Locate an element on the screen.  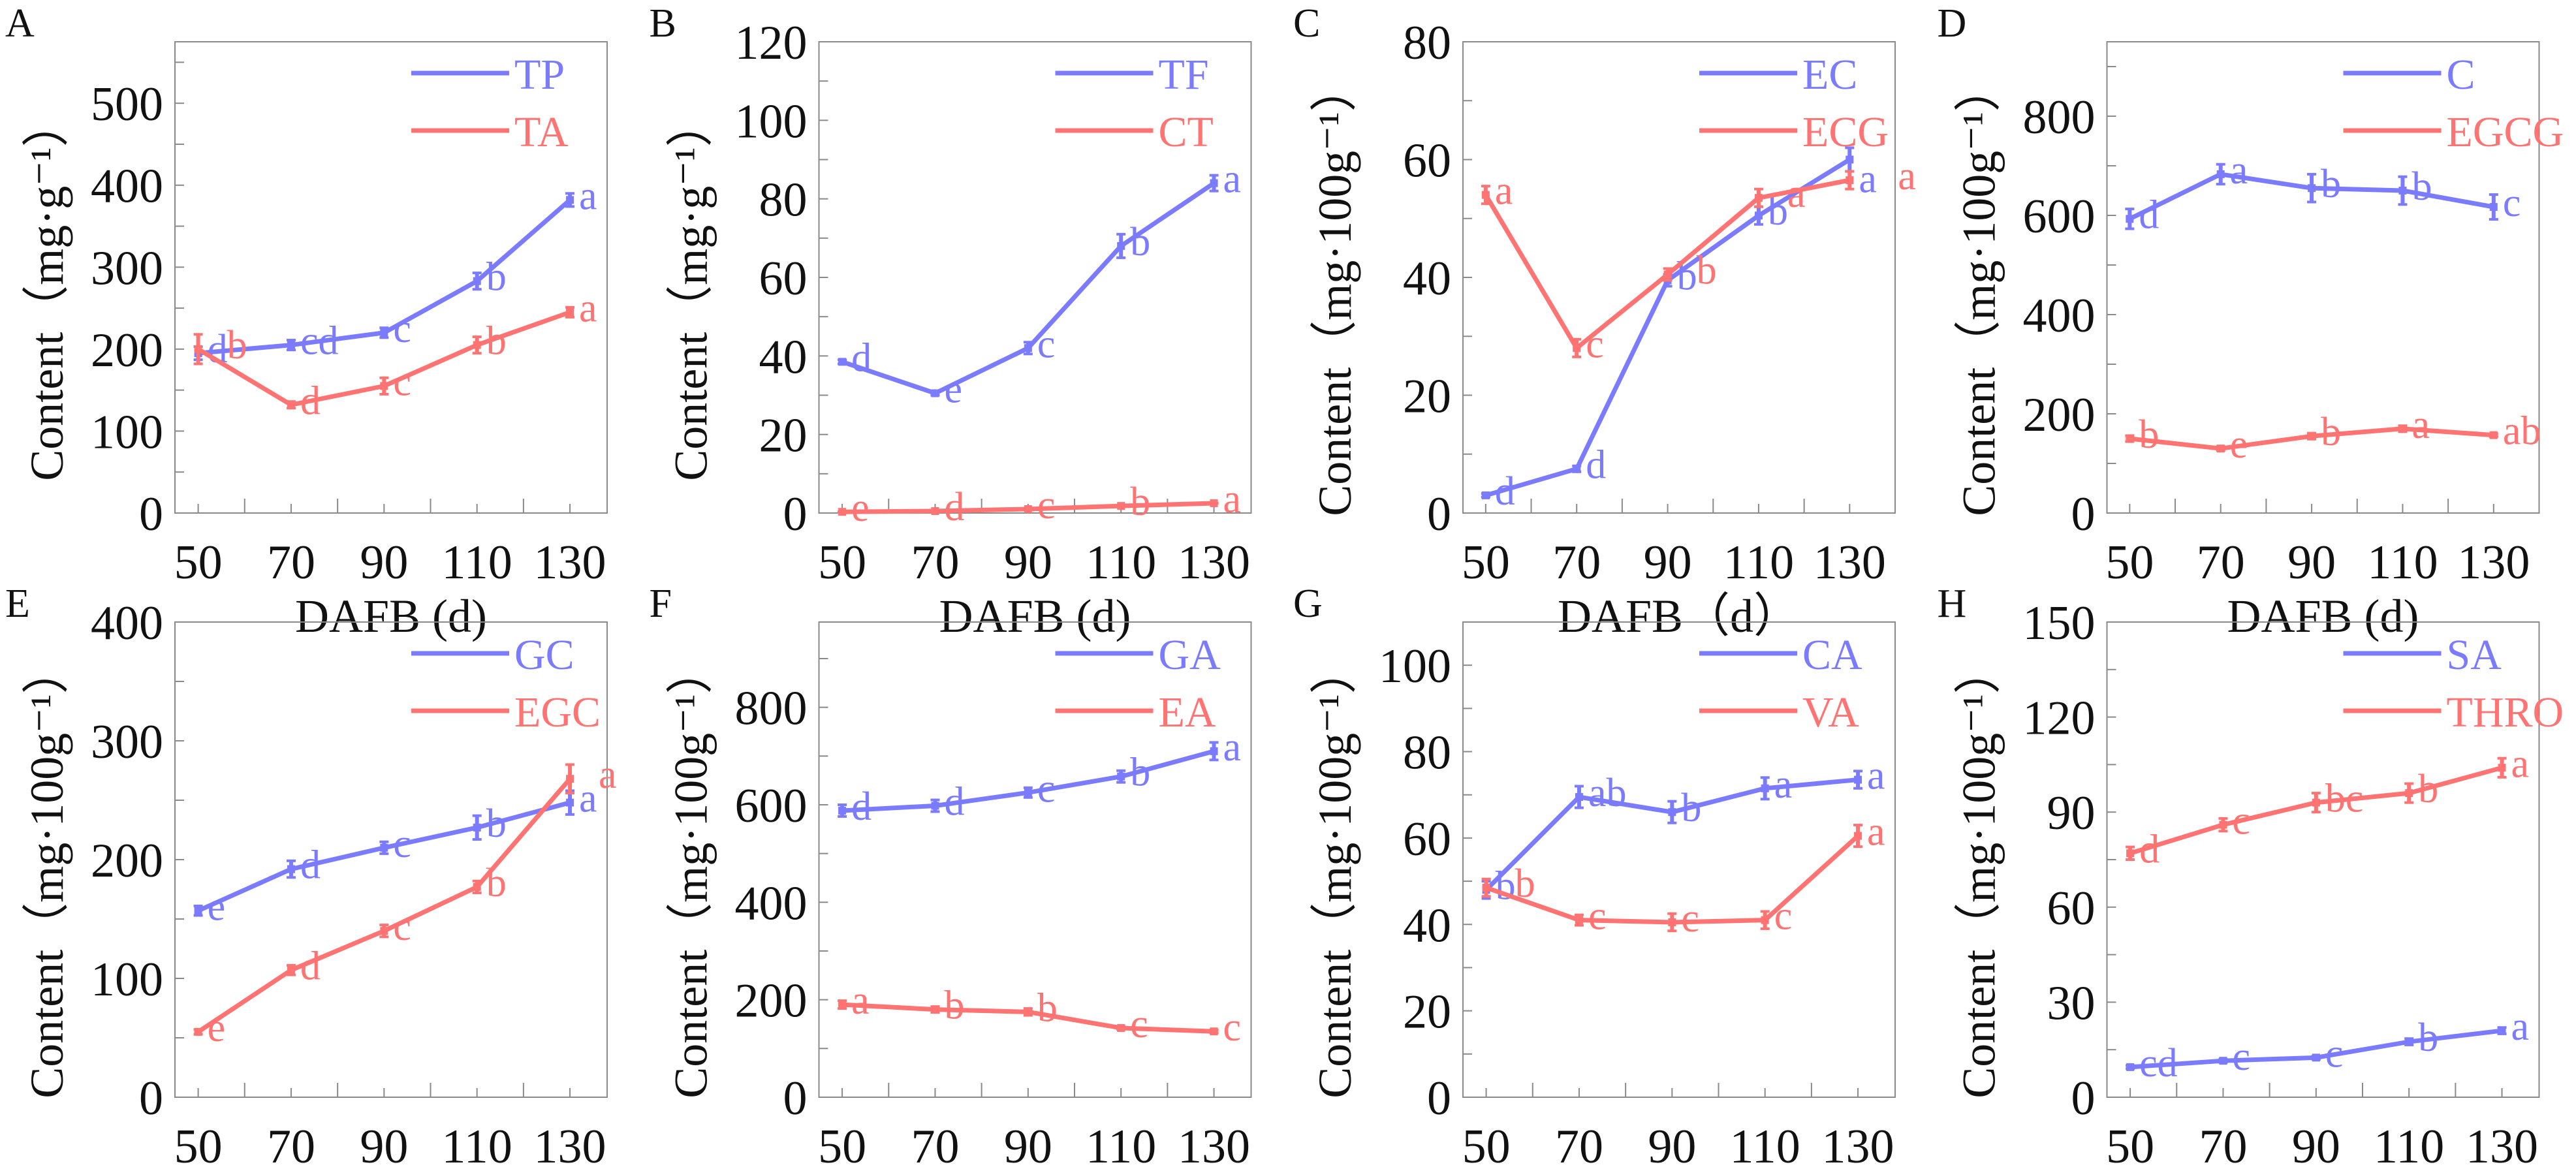
y-tick-label: 400 is located at coordinates (127, 624).